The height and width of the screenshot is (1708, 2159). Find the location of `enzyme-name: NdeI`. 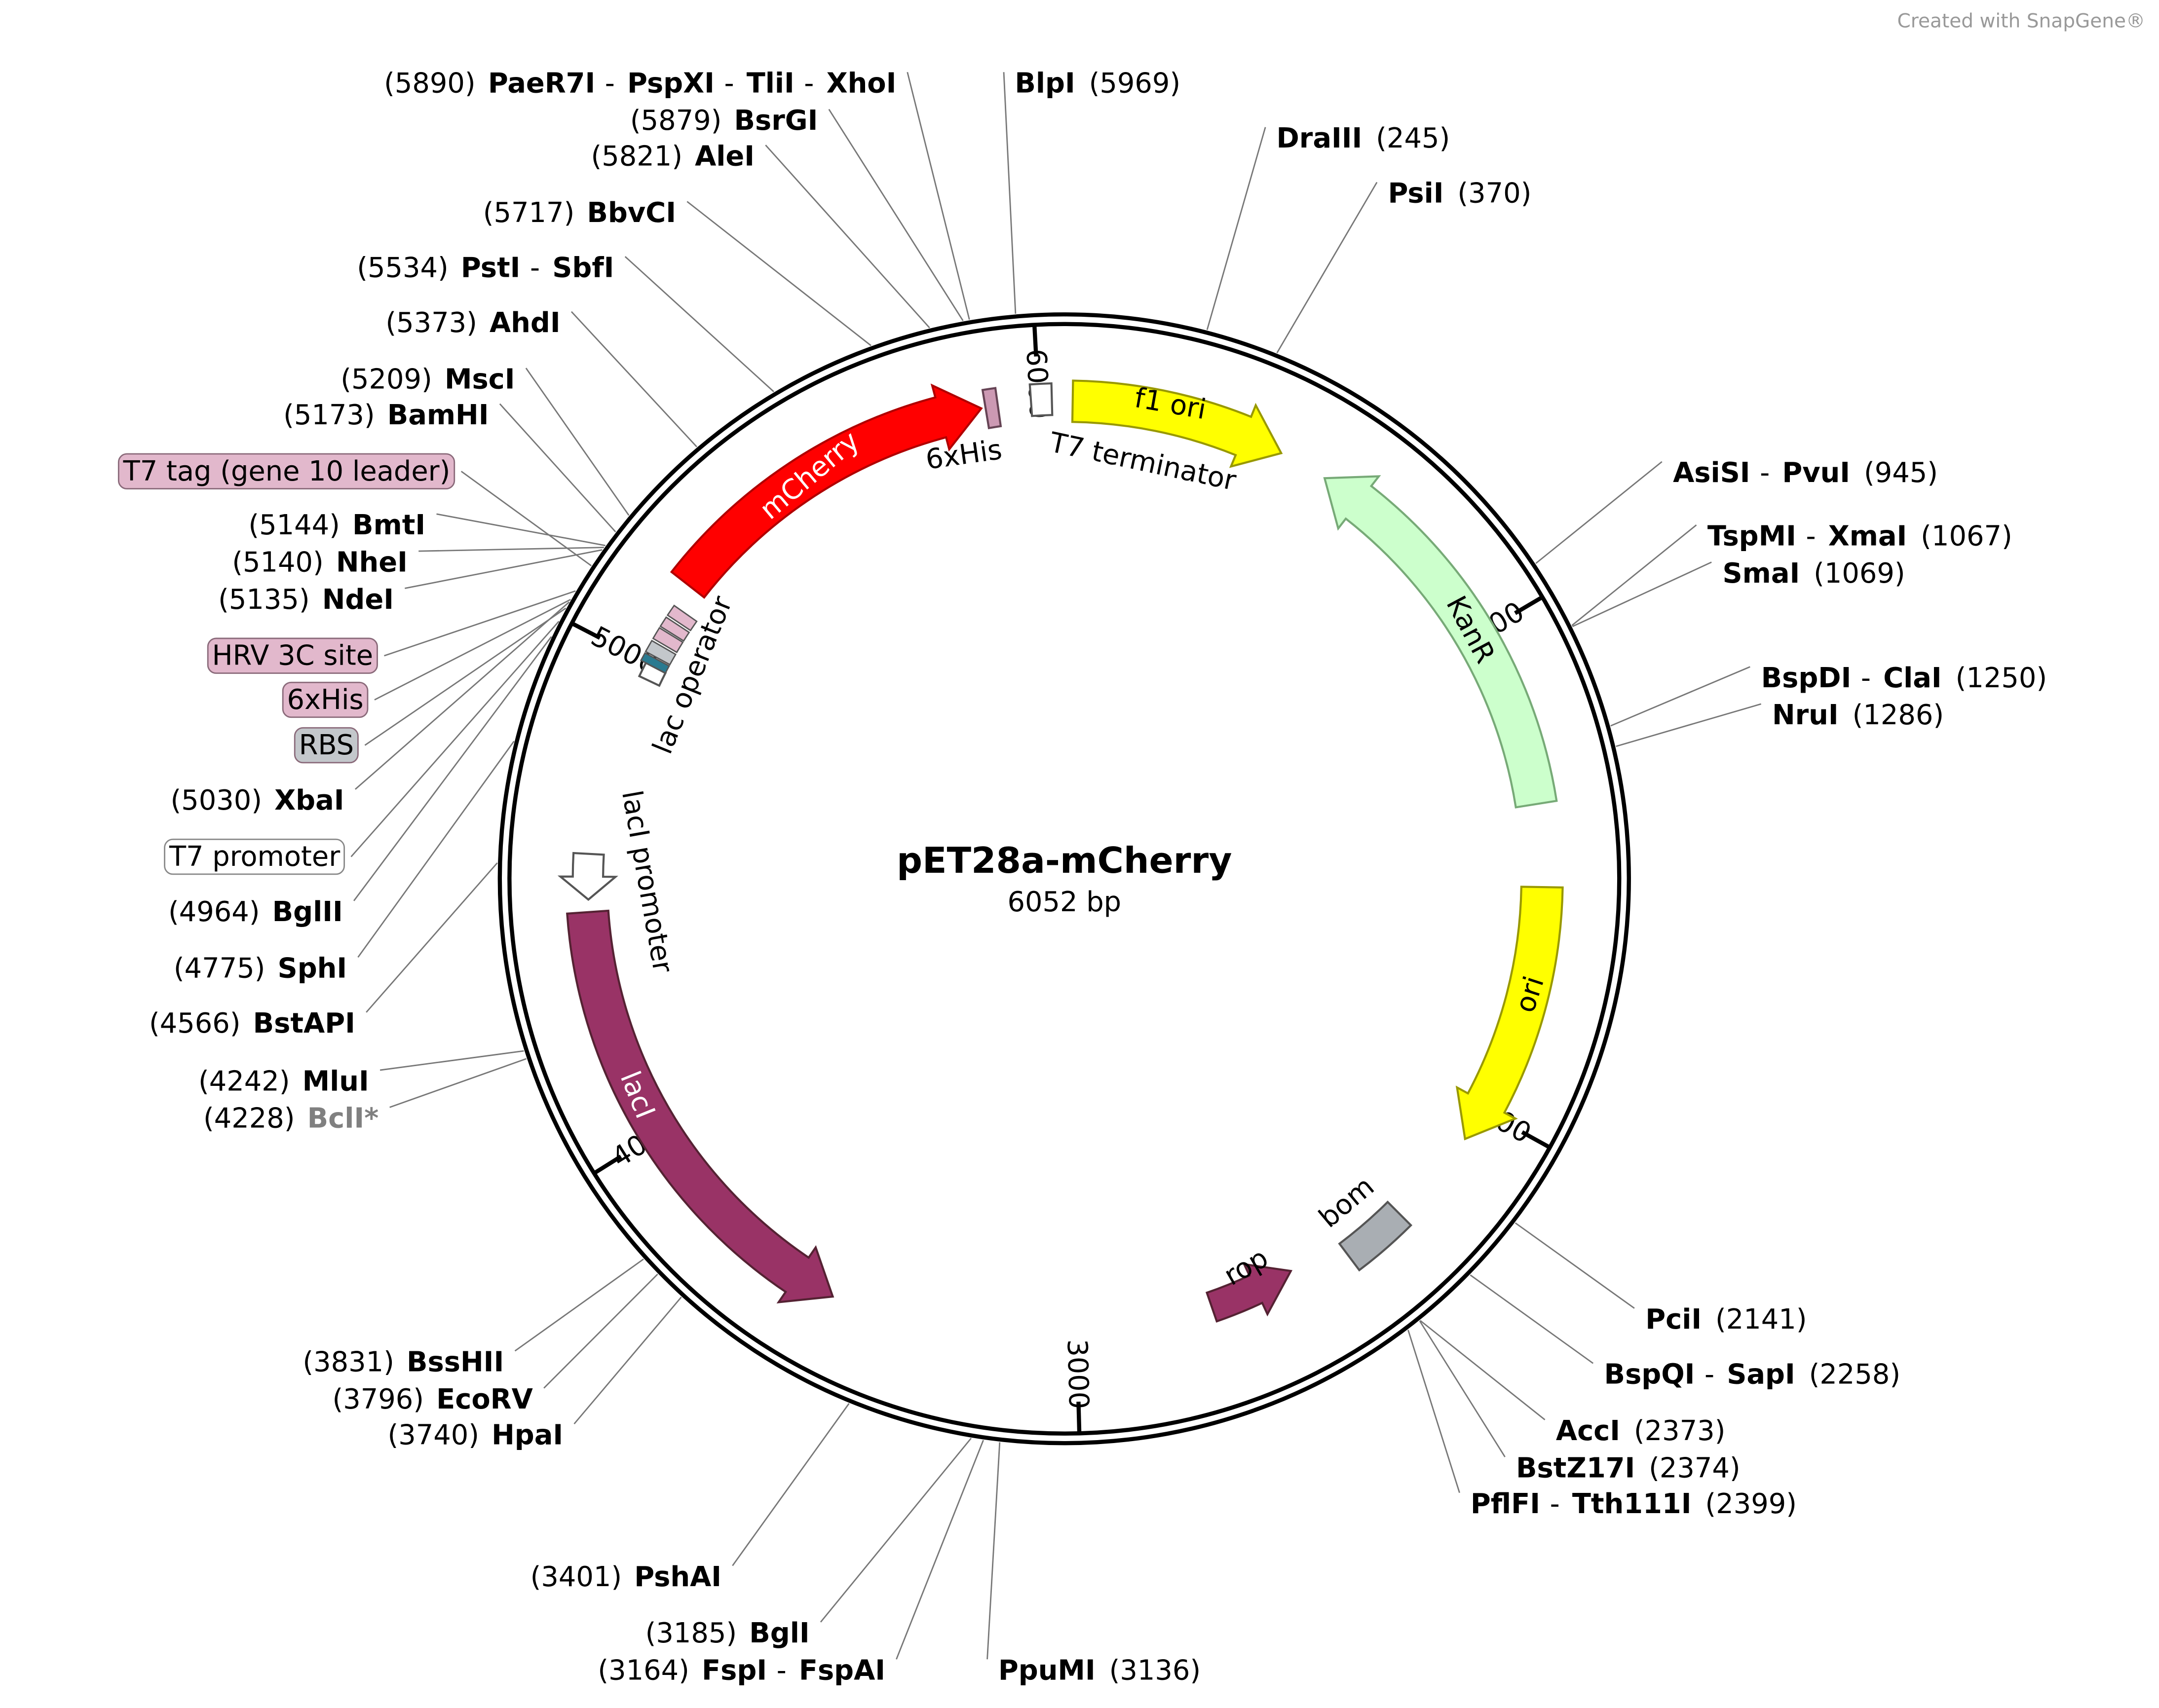

enzyme-name: NdeI is located at coordinates (358, 599).